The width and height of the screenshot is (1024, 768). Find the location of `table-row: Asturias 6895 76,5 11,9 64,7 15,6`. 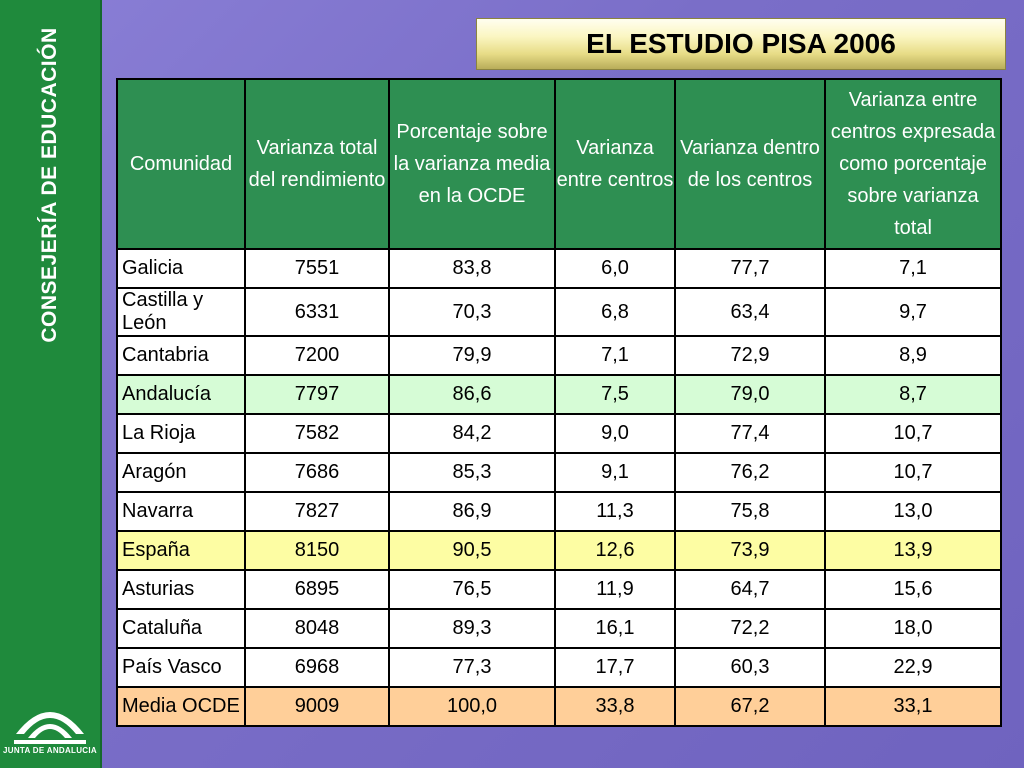

table-row: Asturias 6895 76,5 11,9 64,7 15,6 is located at coordinates (559, 589).